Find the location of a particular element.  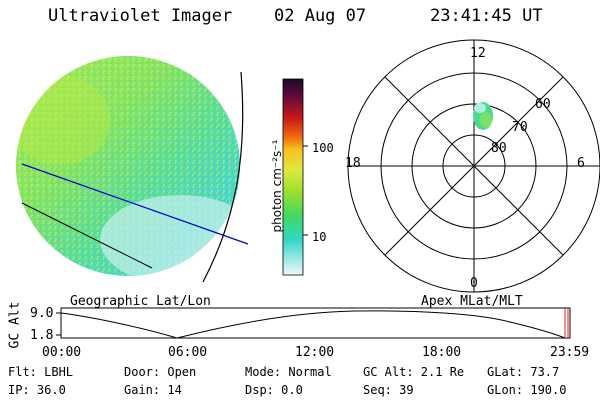

geographic-panel-label: Geographic Lat/Lon is located at coordinates (140, 301).